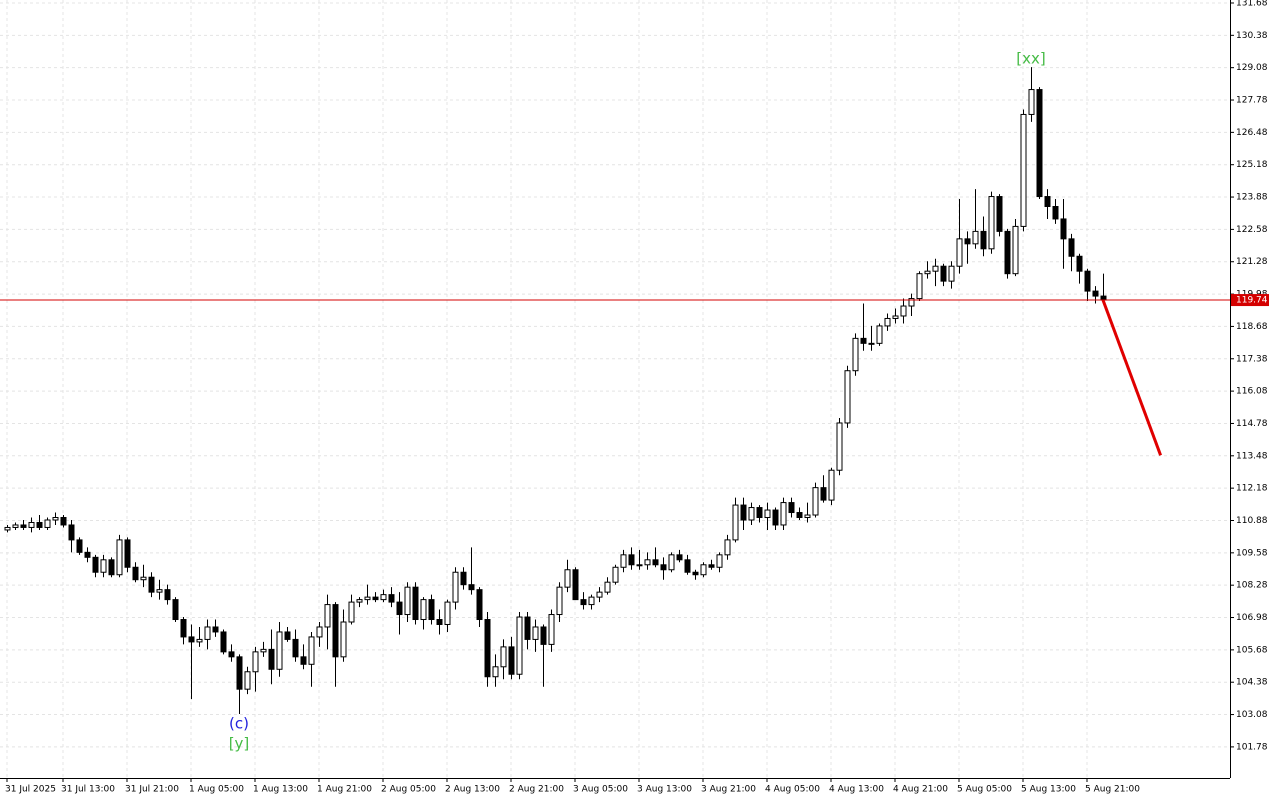  I want to click on x-tick-label: 5 Aug 13:00, so click(1048, 790).